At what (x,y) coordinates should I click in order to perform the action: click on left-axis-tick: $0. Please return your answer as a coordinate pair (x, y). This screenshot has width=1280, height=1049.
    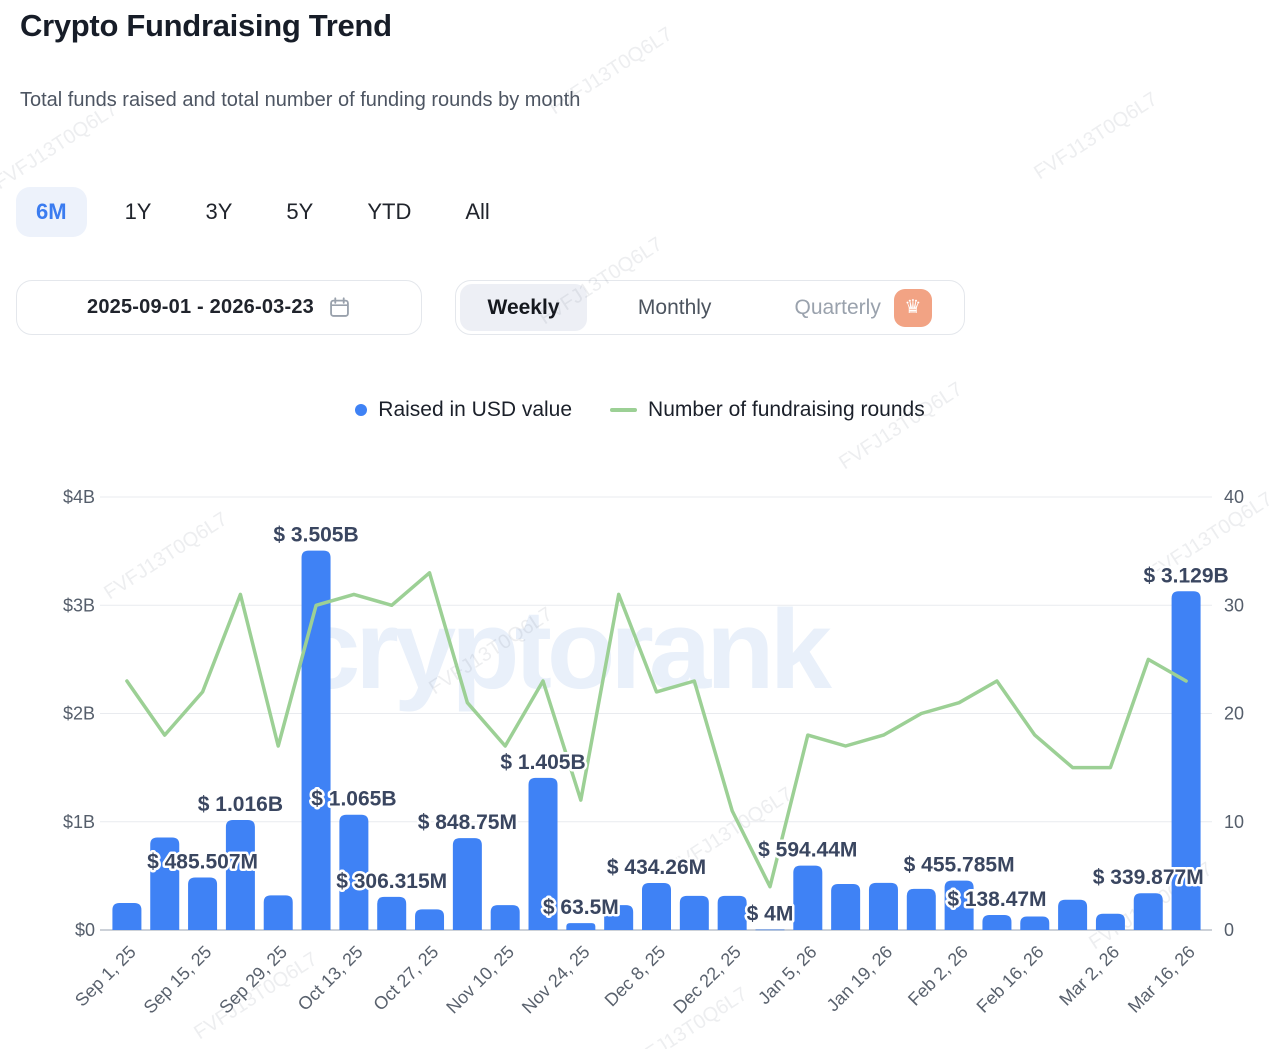
    Looking at the image, I should click on (85, 930).